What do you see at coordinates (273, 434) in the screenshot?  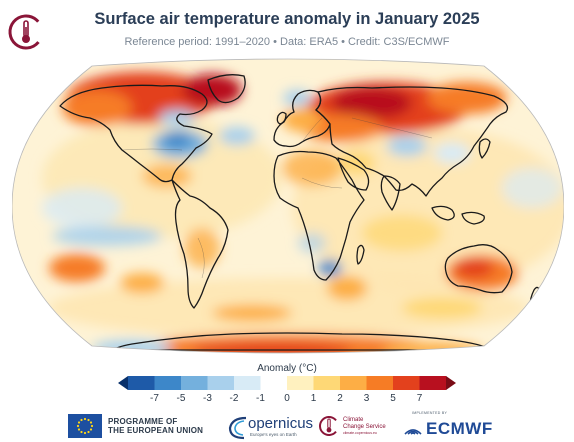 I see `copernicus-tagline: Europe's eyes on Earth` at bounding box center [273, 434].